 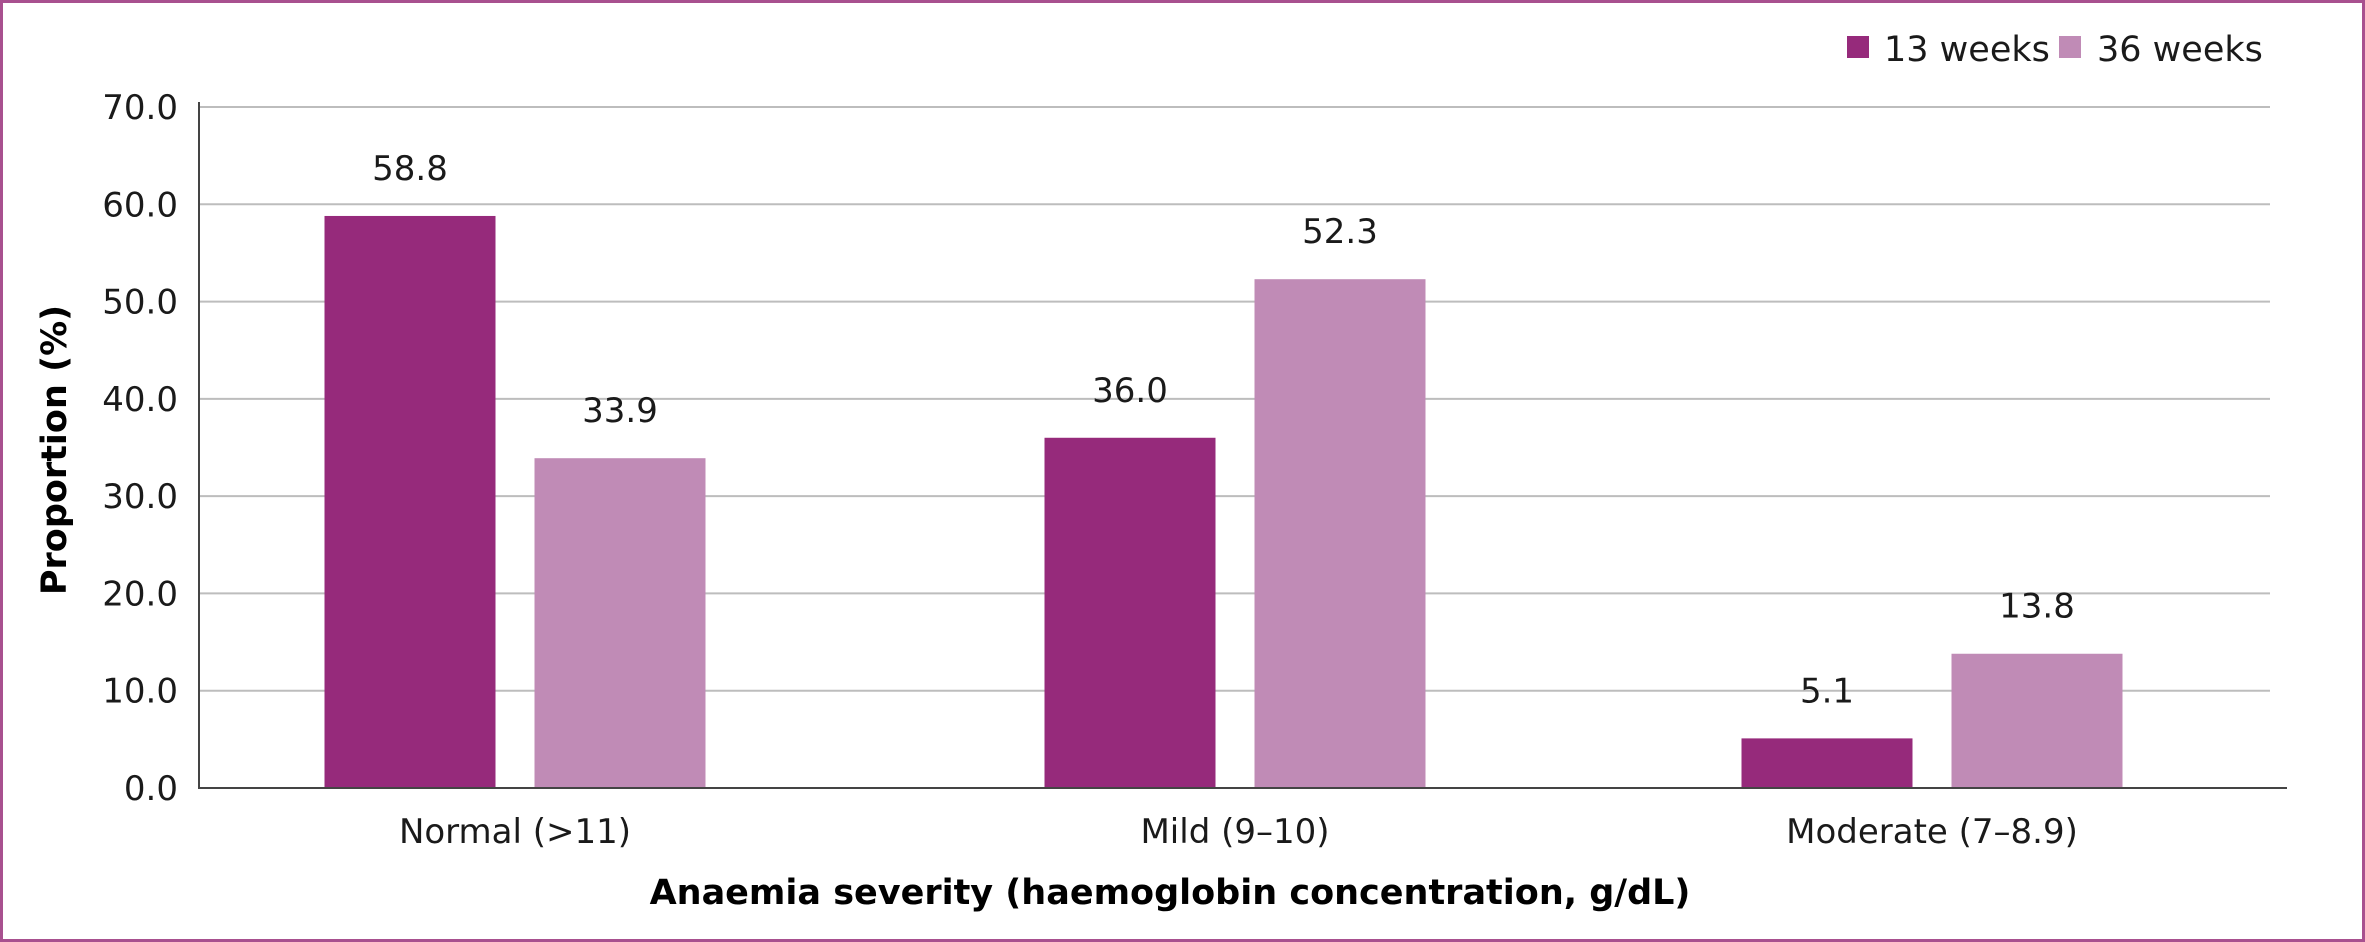 I want to click on data-label: 33.9, so click(x=620, y=411).